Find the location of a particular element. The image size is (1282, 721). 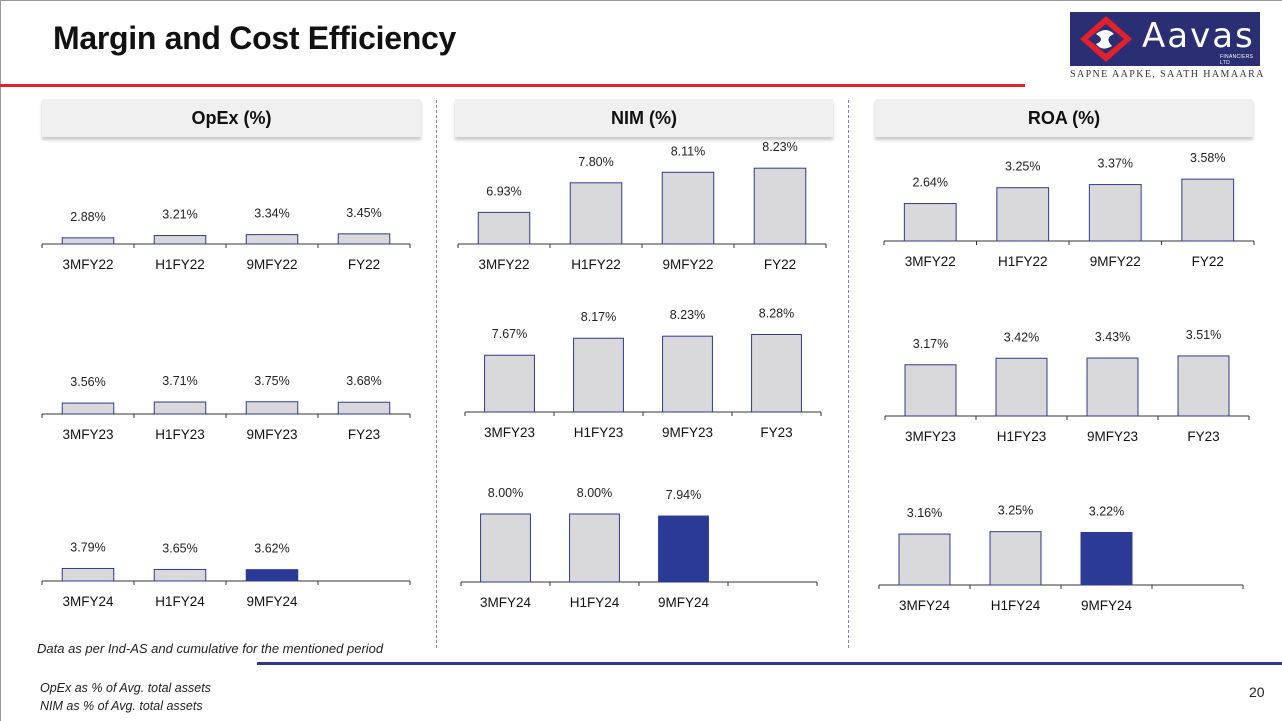

nim-chart-3-category-label: 9MFY24 is located at coordinates (684, 602).